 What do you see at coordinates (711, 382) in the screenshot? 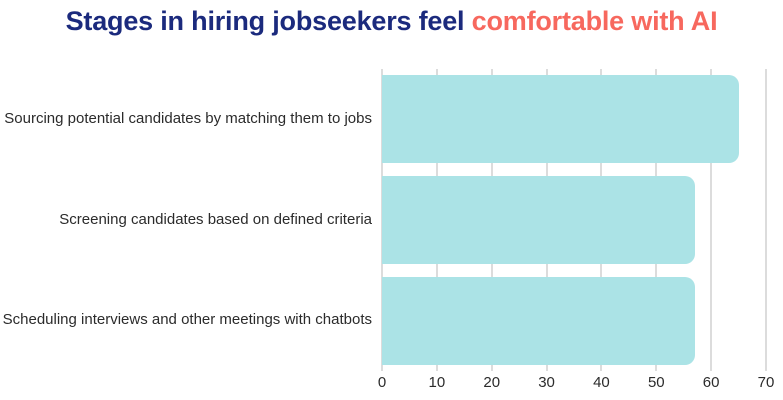
I see `x-tick-label: 60` at bounding box center [711, 382].